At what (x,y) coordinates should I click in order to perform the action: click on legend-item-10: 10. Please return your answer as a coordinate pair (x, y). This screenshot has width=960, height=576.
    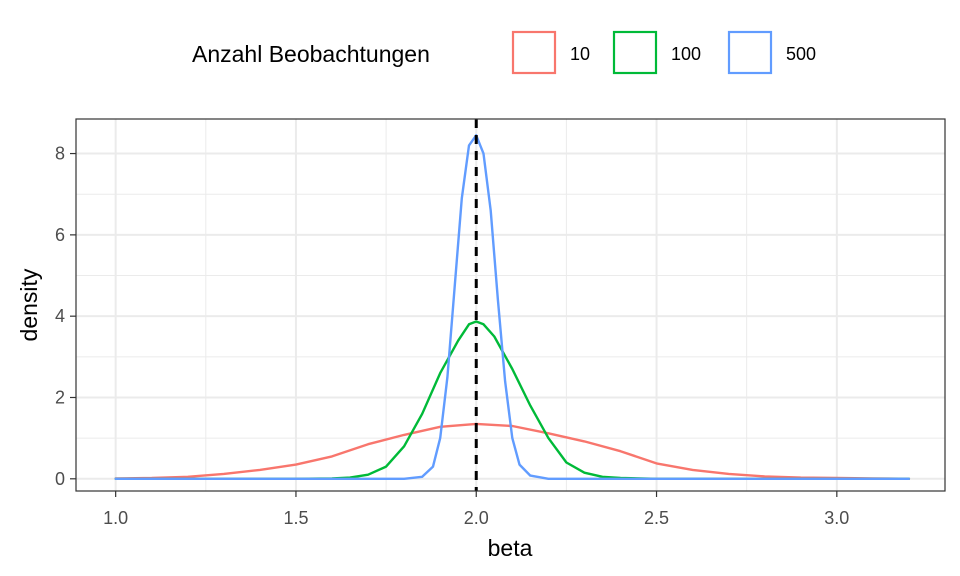
    Looking at the image, I should click on (550, 52).